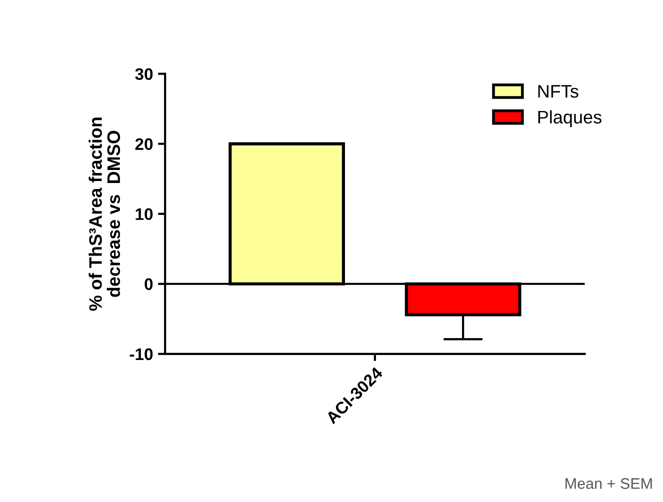  I want to click on legend-label: NFTs, so click(558, 91).